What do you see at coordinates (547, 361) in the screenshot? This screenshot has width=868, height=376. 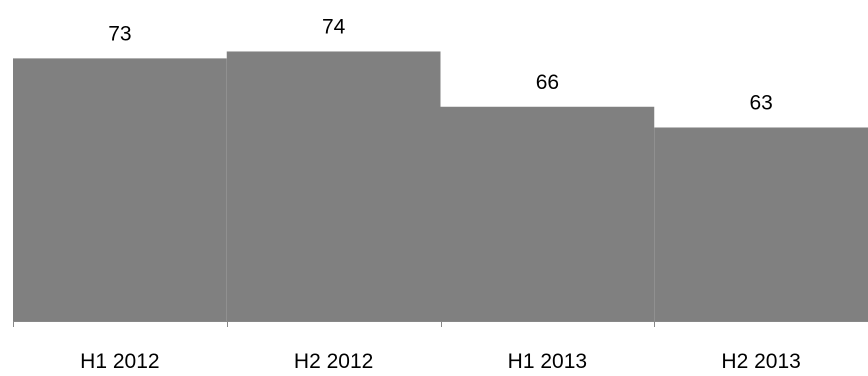 I see `x-tick-label: H1 2013` at bounding box center [547, 361].